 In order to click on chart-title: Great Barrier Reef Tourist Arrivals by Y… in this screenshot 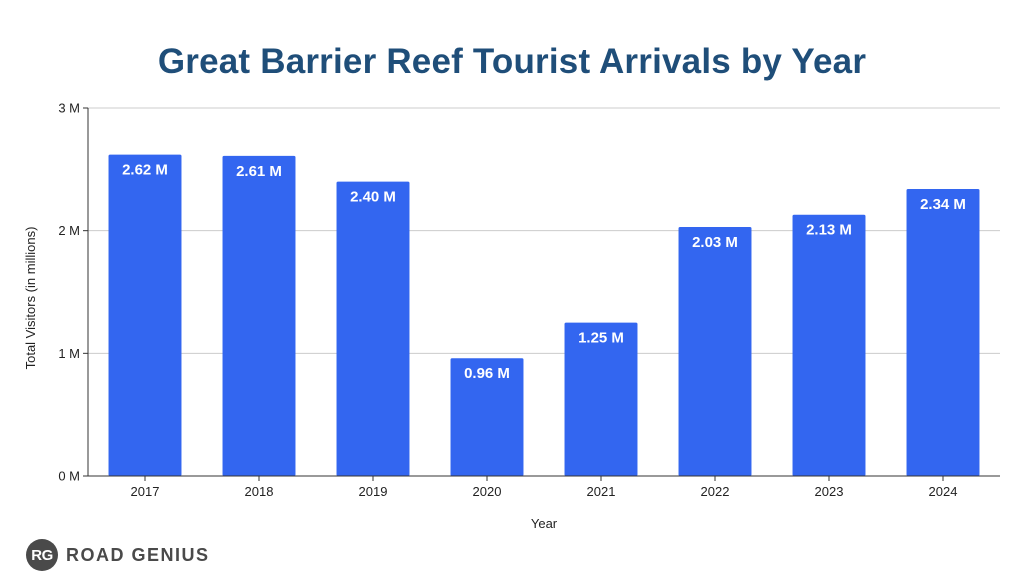, I will do `click(512, 61)`.